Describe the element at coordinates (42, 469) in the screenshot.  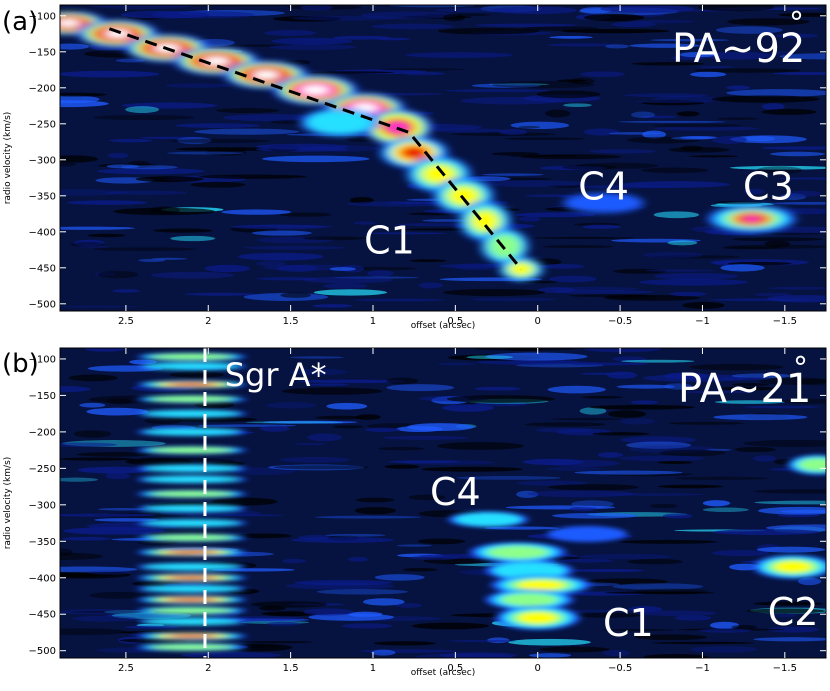
I see `y-tick-label: −250` at that location.